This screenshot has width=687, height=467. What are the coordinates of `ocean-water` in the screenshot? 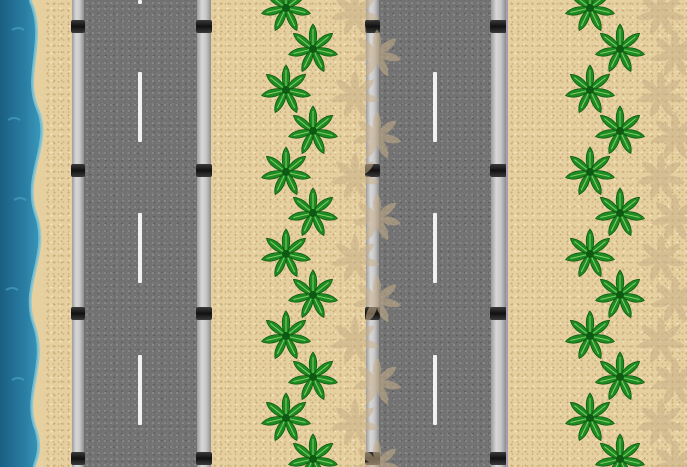 It's located at (21, 233).